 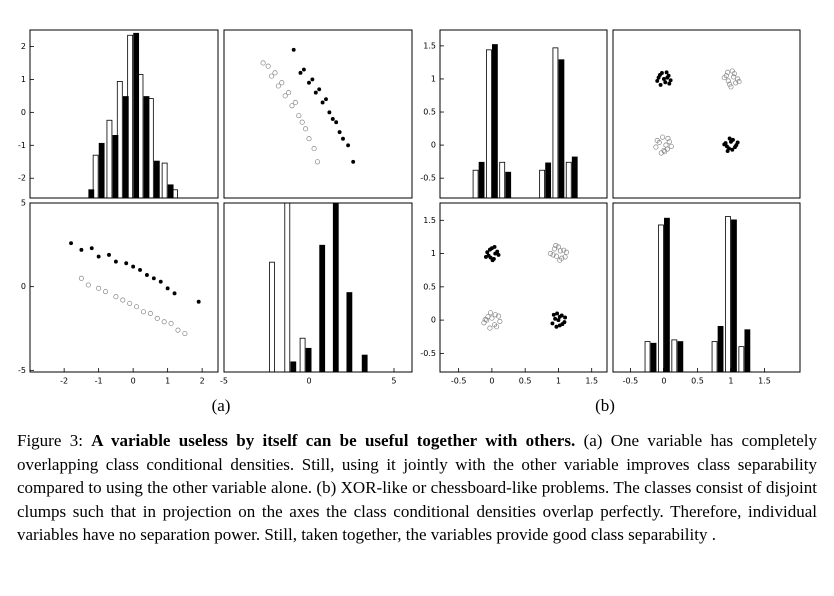 I want to click on y-tick-label: -2, so click(x=22, y=178).